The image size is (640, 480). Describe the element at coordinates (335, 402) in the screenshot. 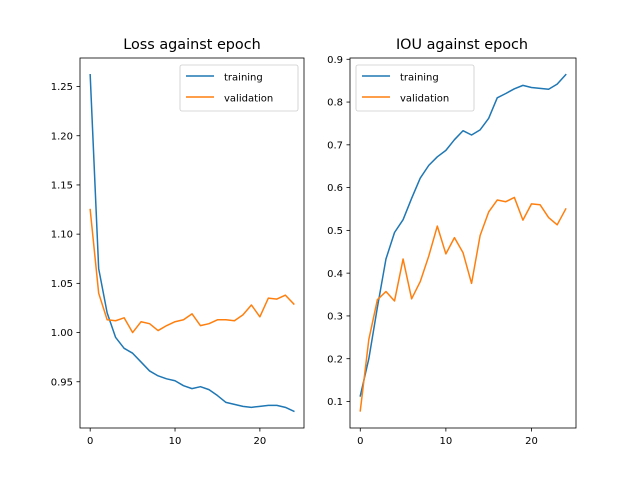

I see `y-tick-label: 0.1` at that location.